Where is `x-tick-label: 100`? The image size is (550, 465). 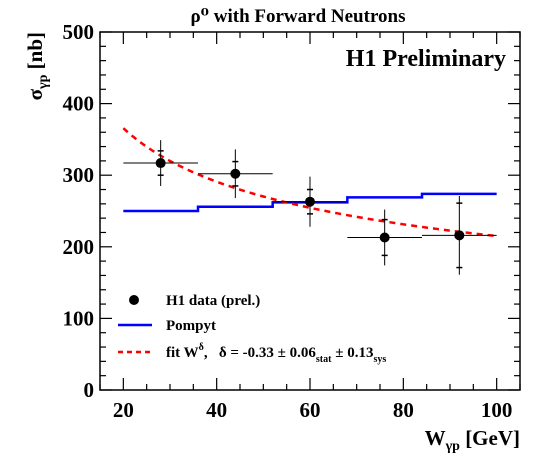 x-tick-label: 100 is located at coordinates (497, 410).